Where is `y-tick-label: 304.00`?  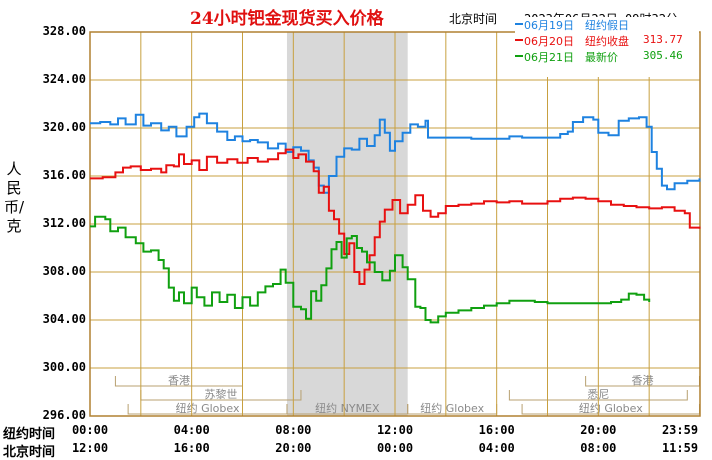 y-tick-label: 304.00 is located at coordinates (64, 319).